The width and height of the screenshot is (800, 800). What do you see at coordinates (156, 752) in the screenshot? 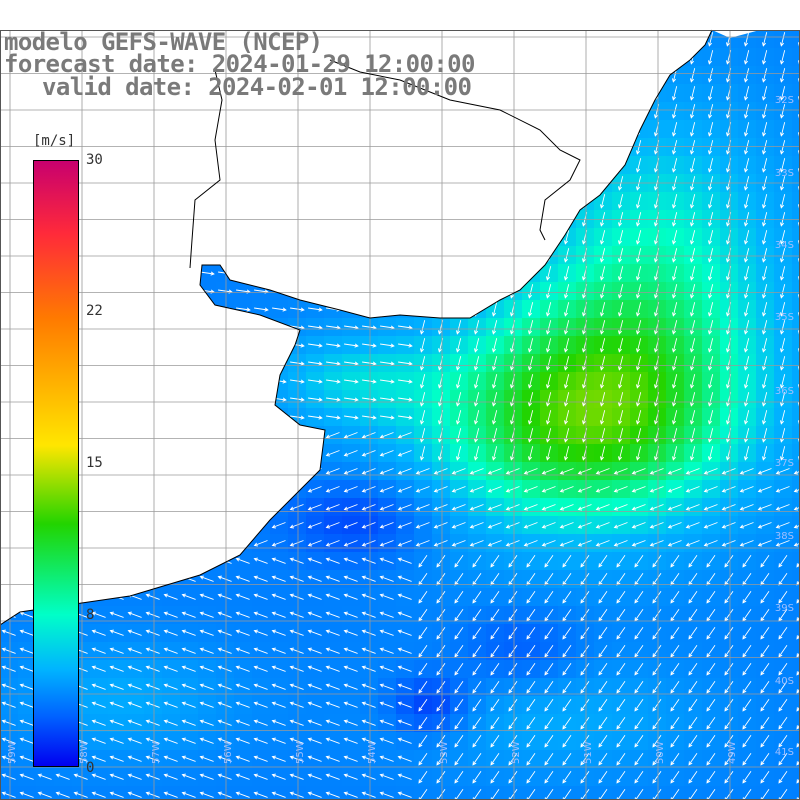
I see `lon-label: 57W` at bounding box center [156, 752].